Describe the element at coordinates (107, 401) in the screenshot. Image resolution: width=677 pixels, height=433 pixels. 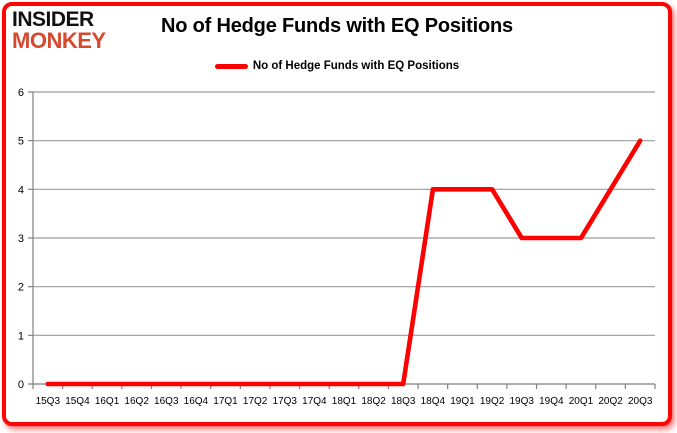
I see `x-tick-label: 16Q1` at that location.